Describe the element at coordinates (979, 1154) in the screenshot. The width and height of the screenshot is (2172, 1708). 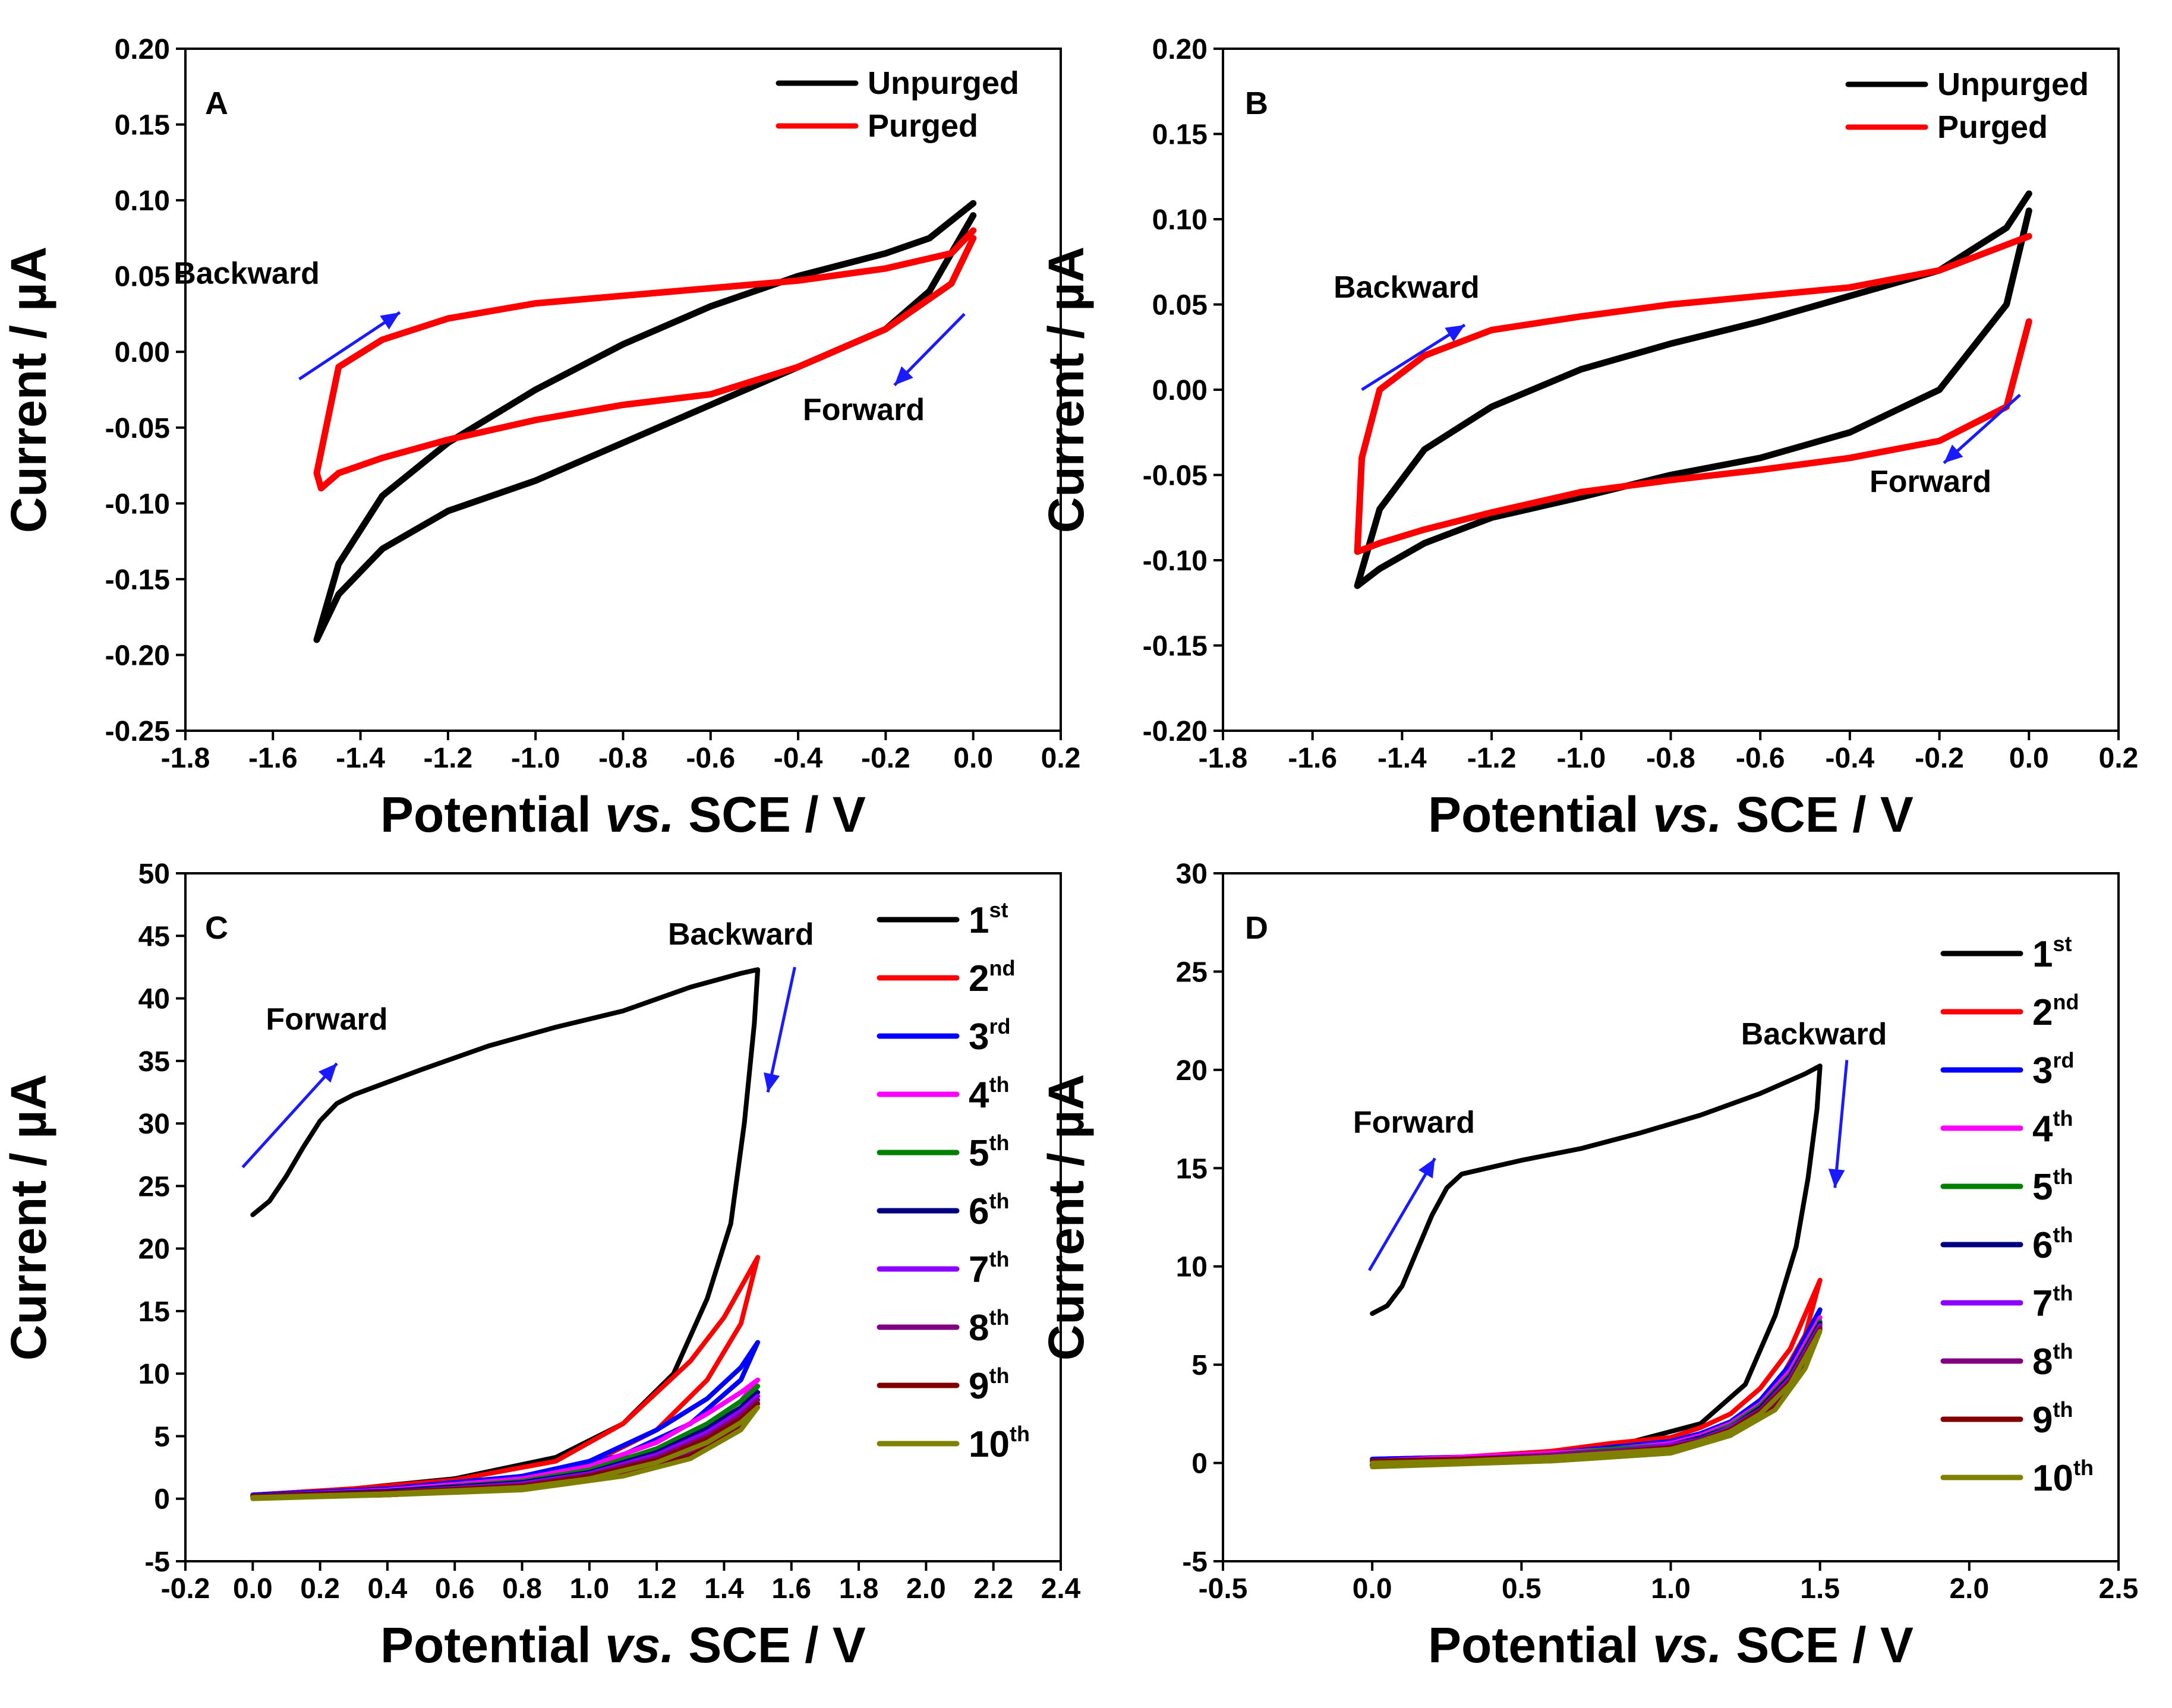
I see `legend-label-num: 5` at that location.